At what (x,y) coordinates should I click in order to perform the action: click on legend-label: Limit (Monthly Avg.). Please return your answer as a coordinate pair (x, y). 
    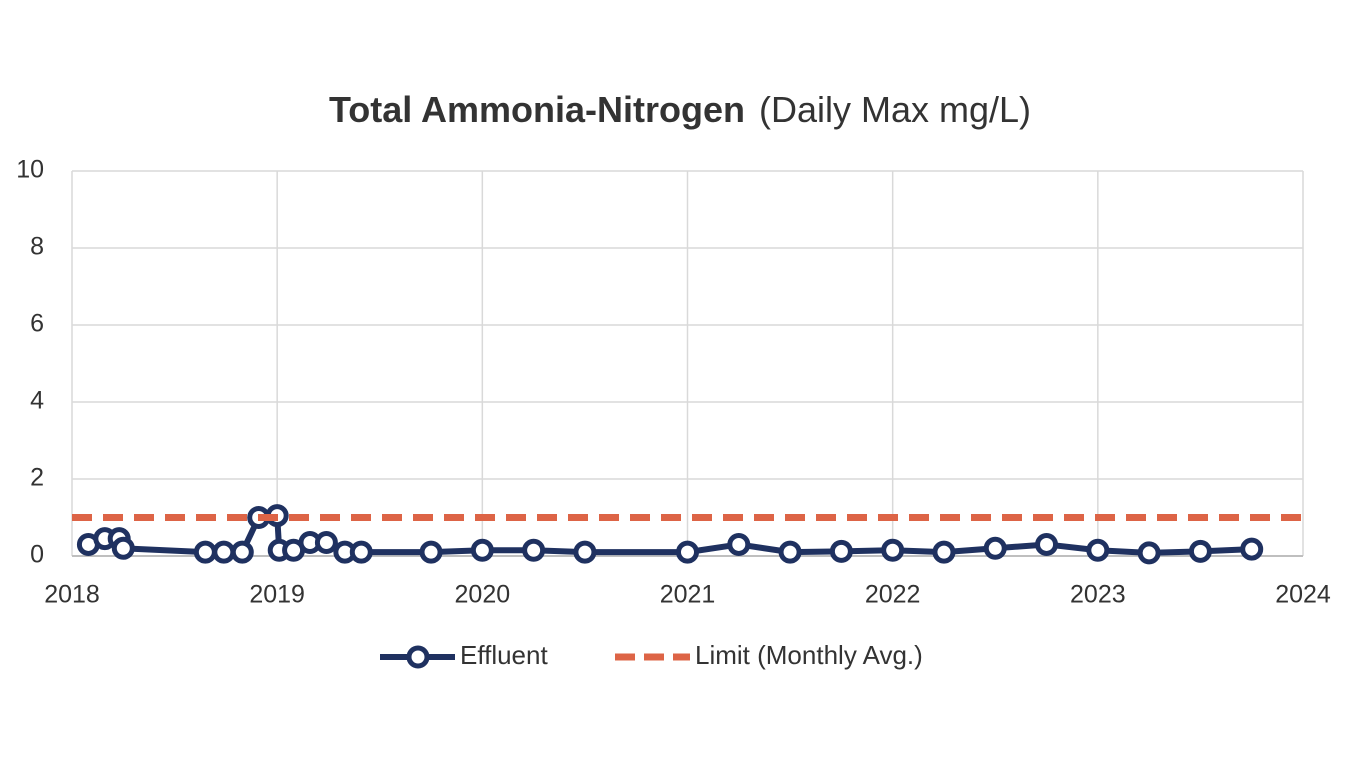
    Looking at the image, I should click on (809, 655).